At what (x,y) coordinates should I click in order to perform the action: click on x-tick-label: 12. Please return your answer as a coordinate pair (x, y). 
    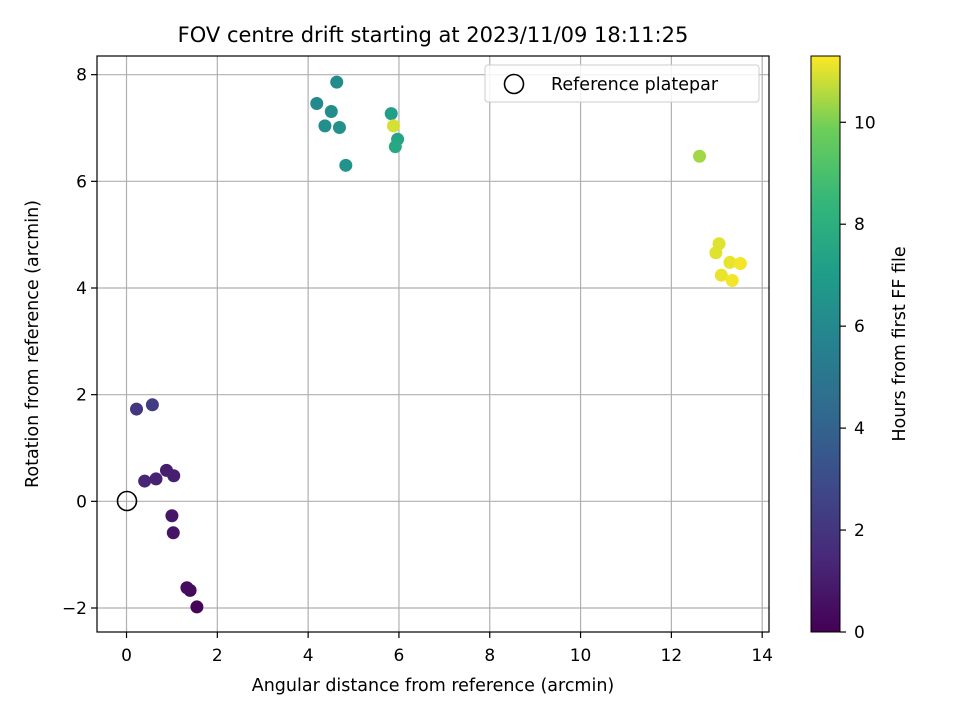
    Looking at the image, I should click on (672, 656).